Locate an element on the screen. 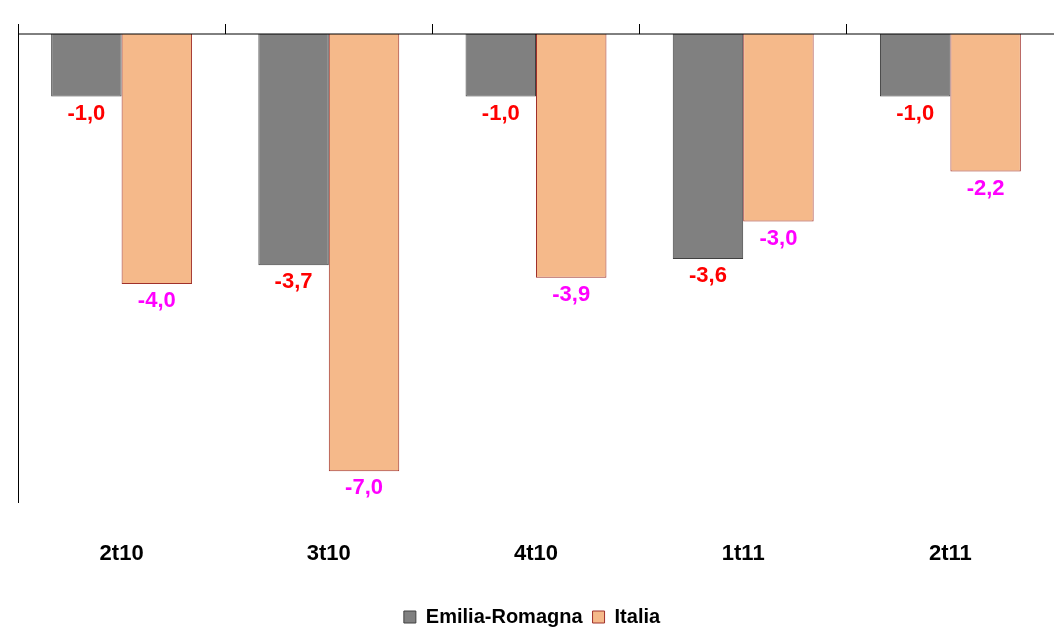 The image size is (1054, 637). data-label: -3,6 is located at coordinates (708, 274).